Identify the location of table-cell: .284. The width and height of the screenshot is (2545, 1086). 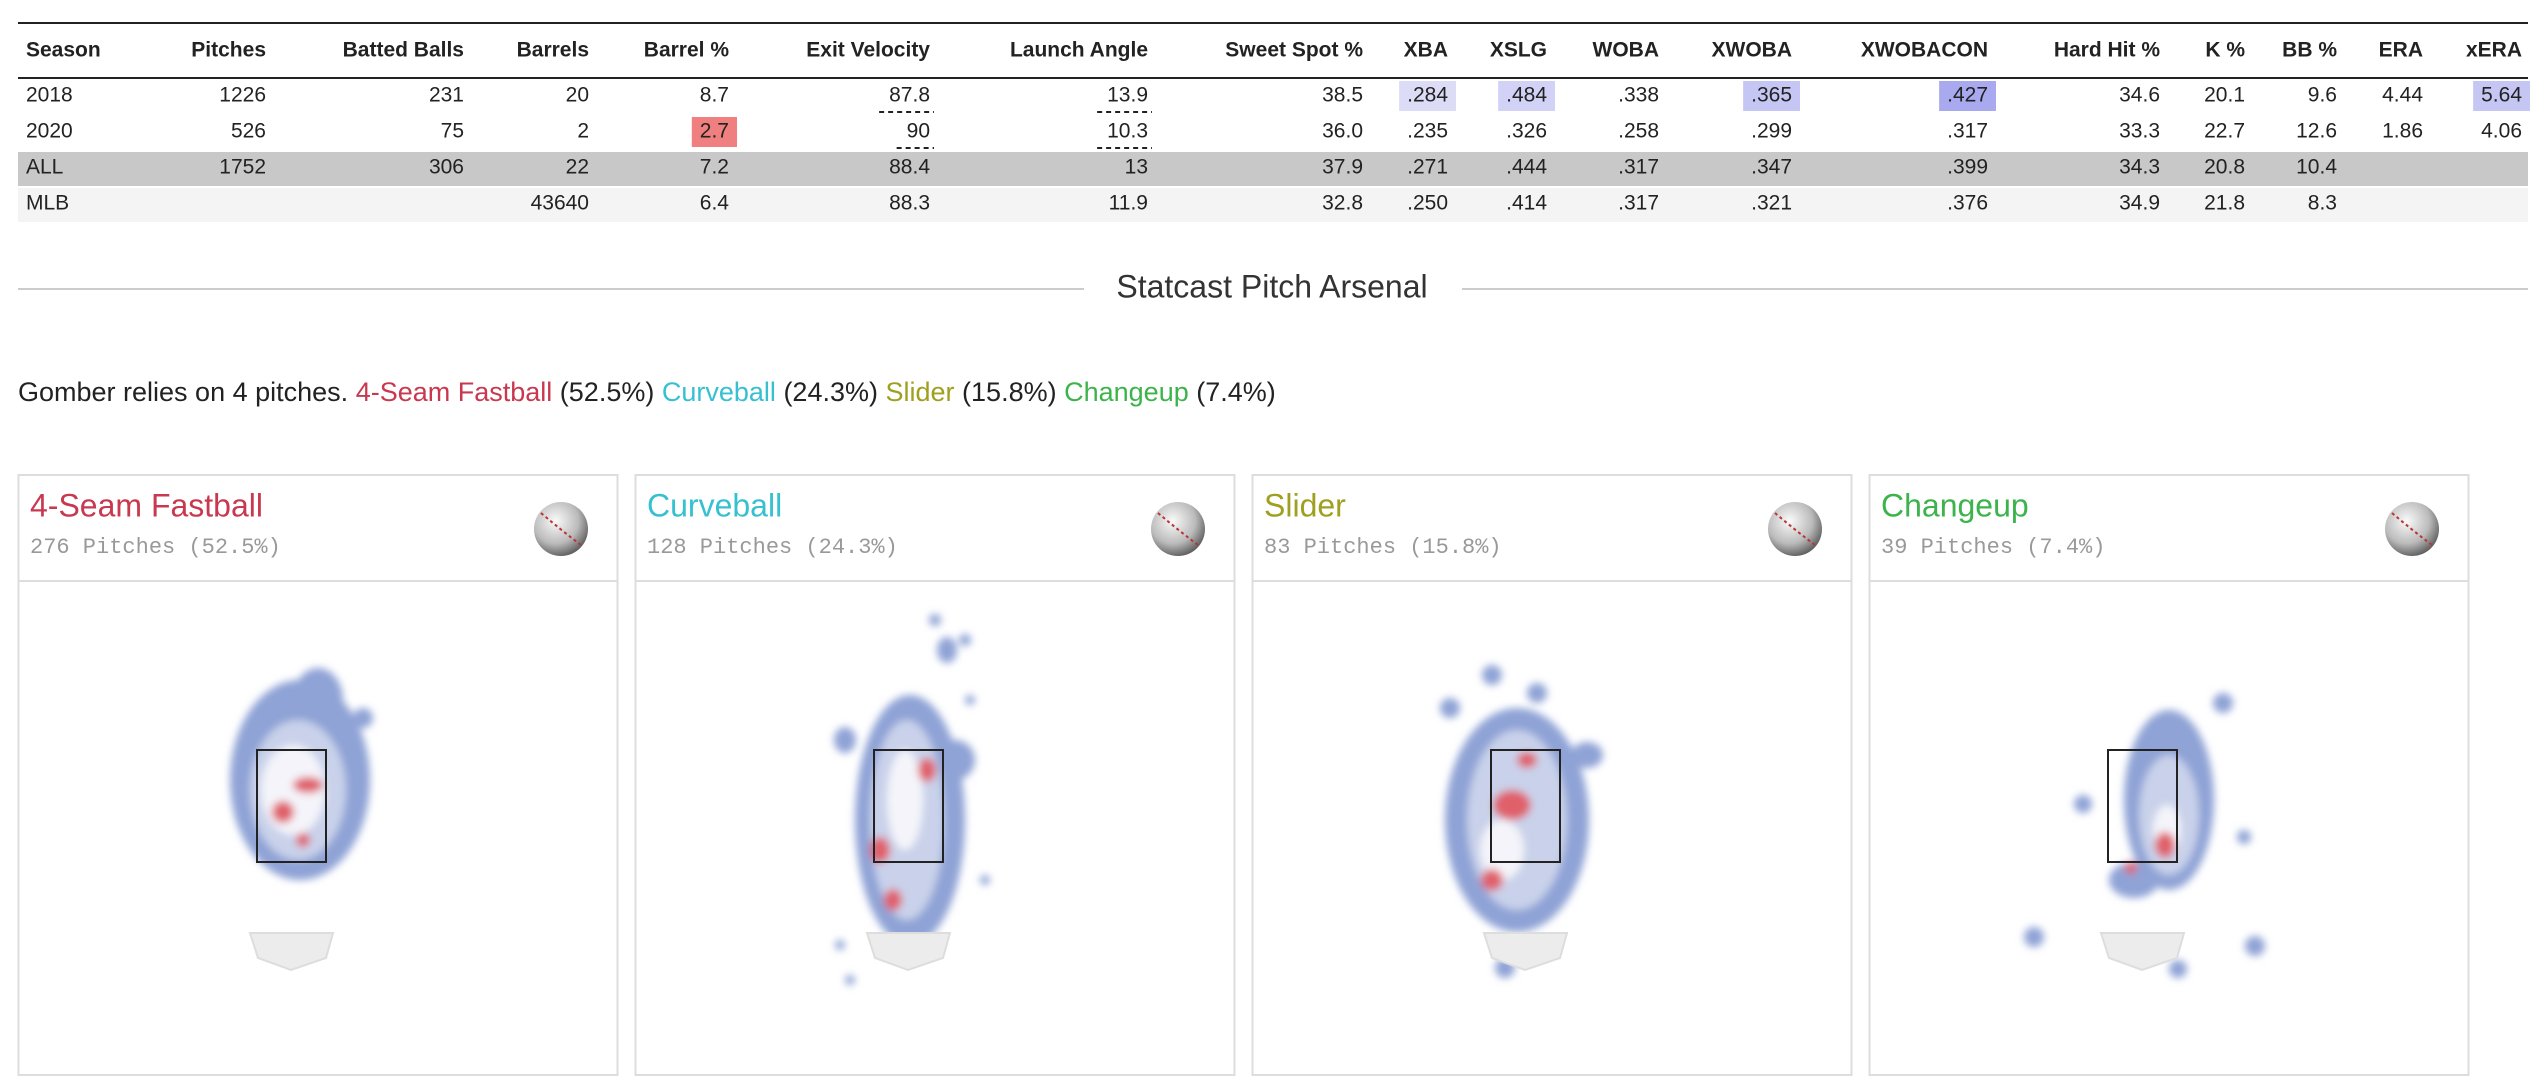
(1427, 95).